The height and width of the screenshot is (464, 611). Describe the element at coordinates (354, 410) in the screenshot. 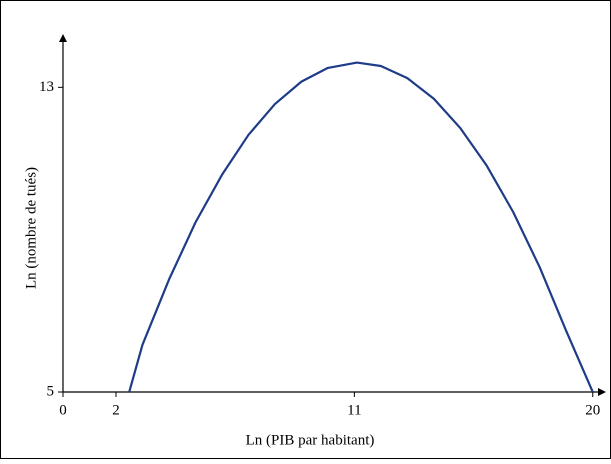

I see `x-tick-label: 11` at that location.